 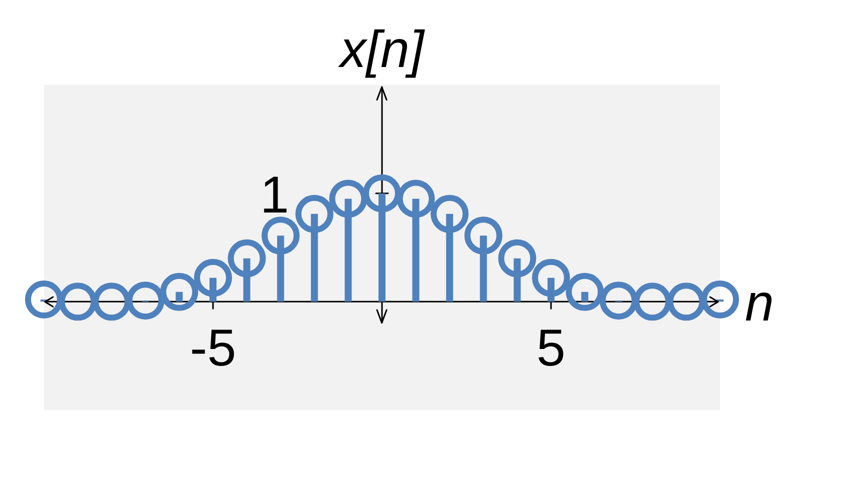 I want to click on x-axis-title: n, so click(x=759, y=303).